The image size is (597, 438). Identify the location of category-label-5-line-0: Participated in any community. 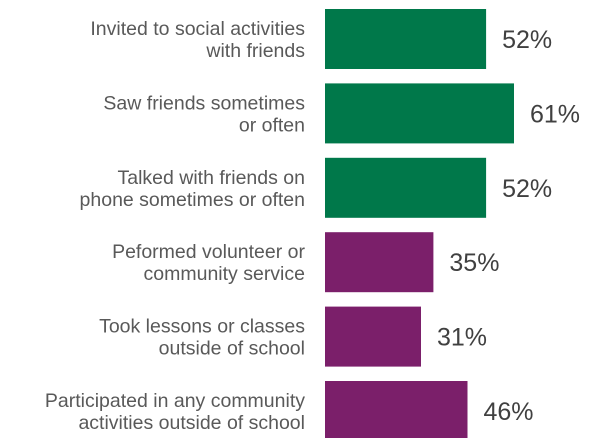
(175, 401).